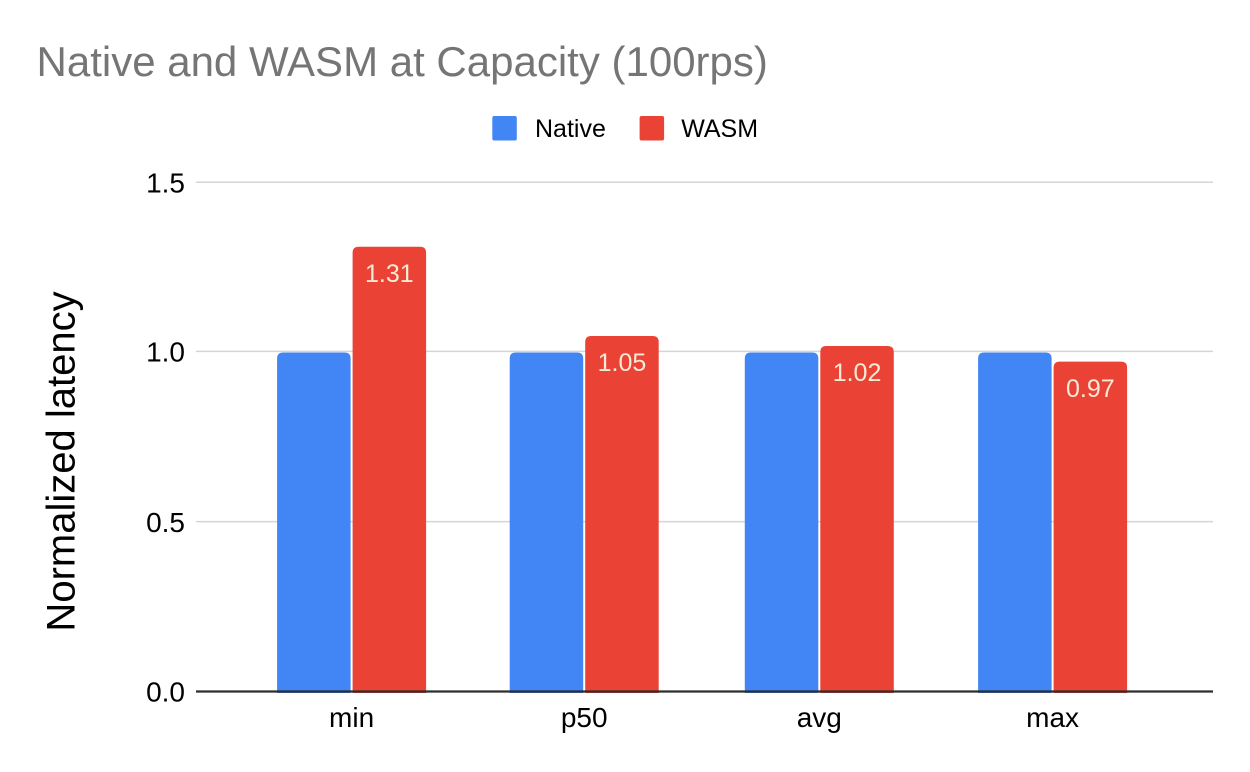 Image resolution: width=1250 pixels, height=772 pixels. Describe the element at coordinates (402, 61) in the screenshot. I see `svg-text:Native and WASM at Capacity (1: Native and WASM at Capacity (100rps)` at that location.